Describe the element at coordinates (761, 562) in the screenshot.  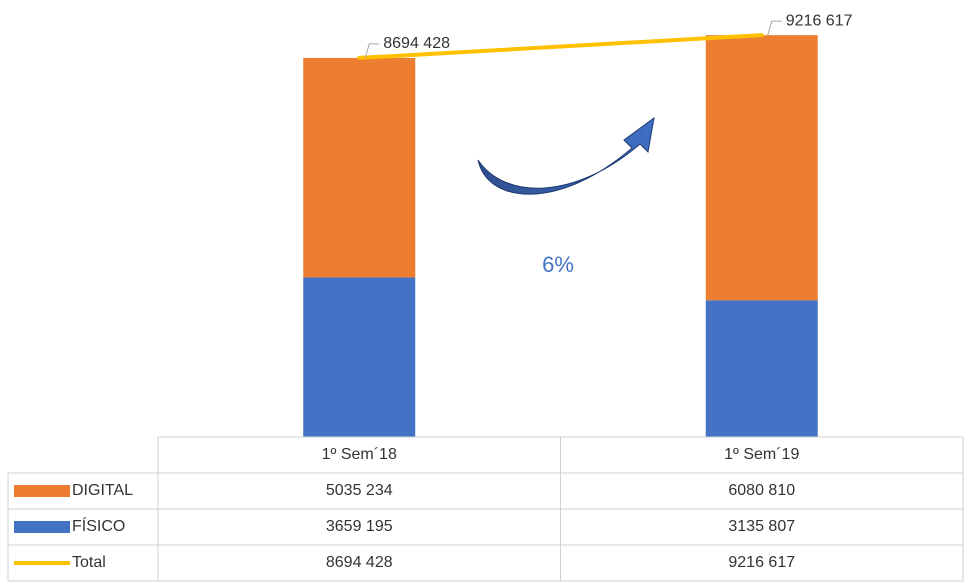
I see `table-value: 9216 617` at that location.